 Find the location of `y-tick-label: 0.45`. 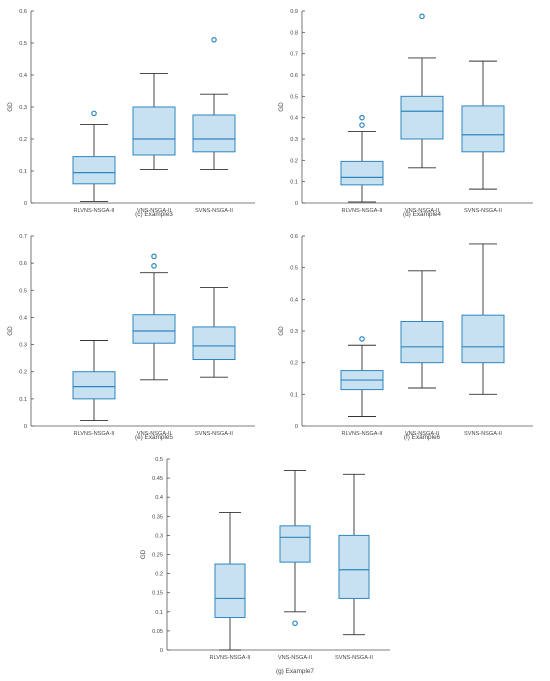

y-tick-label: 0.45 is located at coordinates (157, 479).